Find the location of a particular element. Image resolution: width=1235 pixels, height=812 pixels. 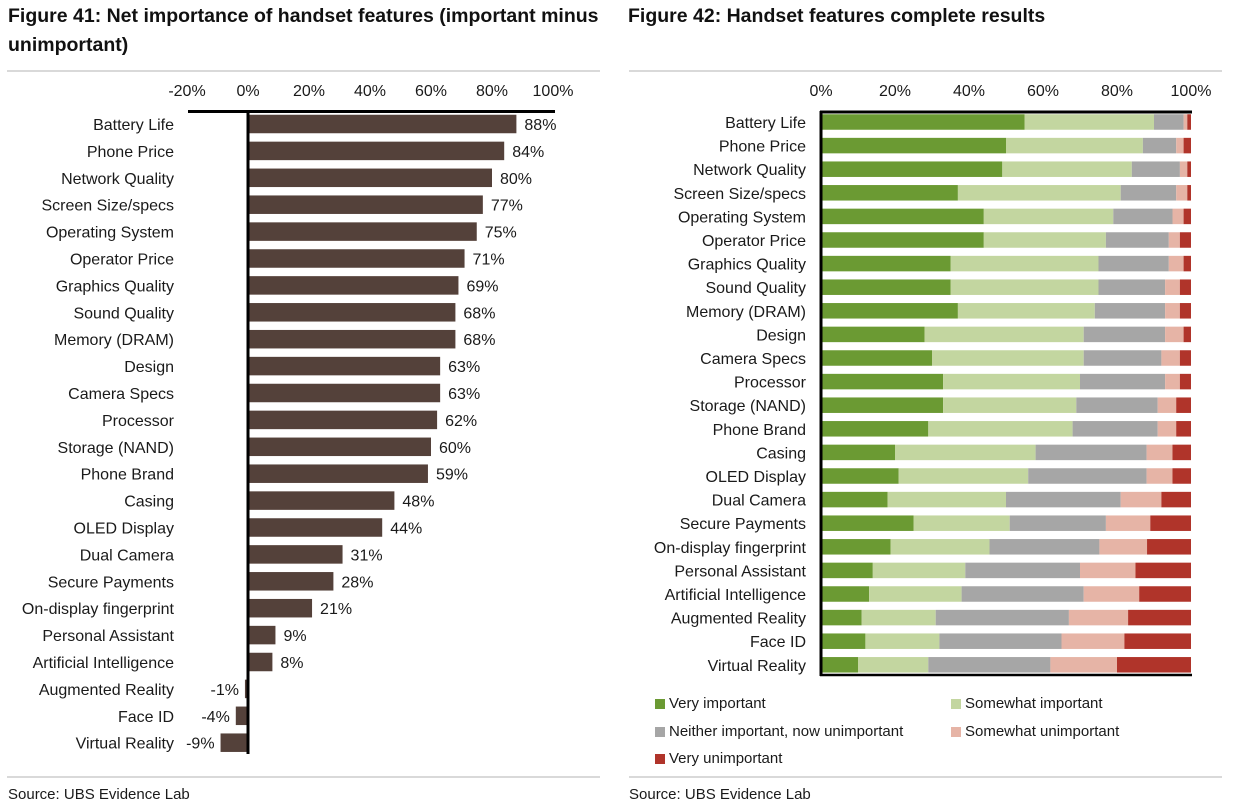

category-label: Phone Price is located at coordinates (130, 152).